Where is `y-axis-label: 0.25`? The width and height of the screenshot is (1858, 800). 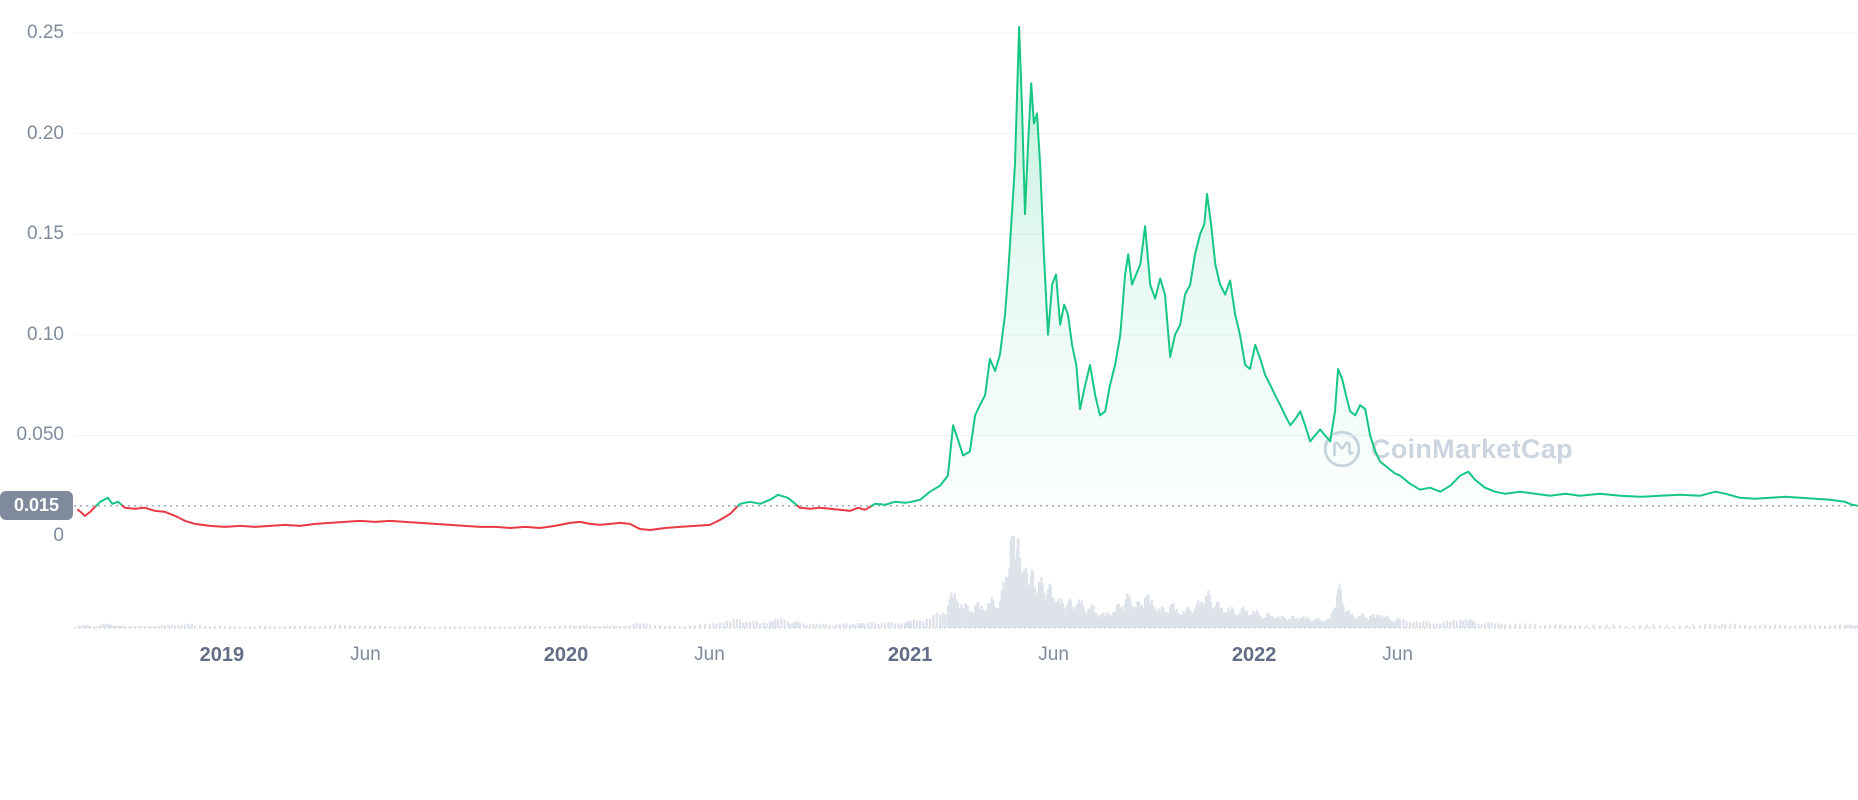
y-axis-label: 0.25 is located at coordinates (45, 32).